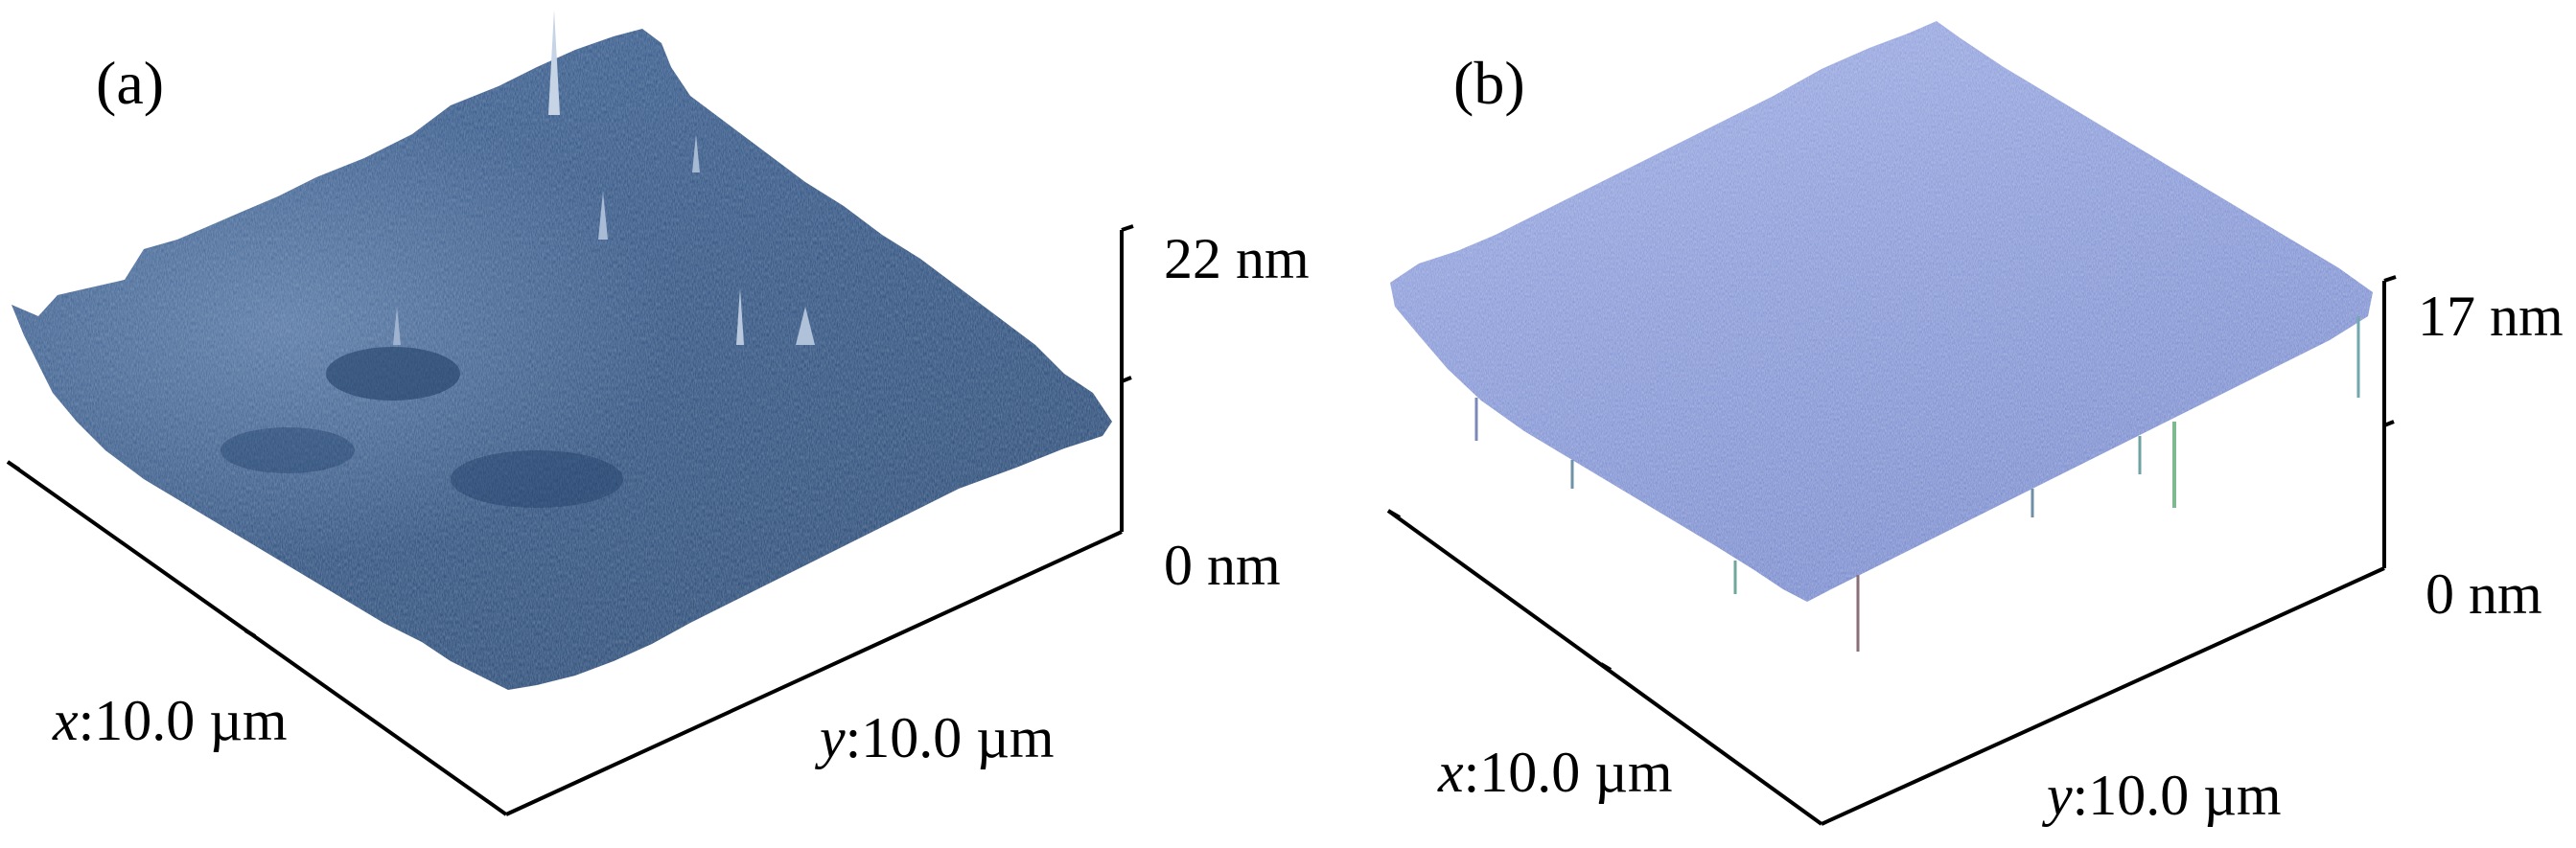 The width and height of the screenshot is (2576, 848). Describe the element at coordinates (2057, 796) in the screenshot. I see `y-axis-var-b: y` at that location.